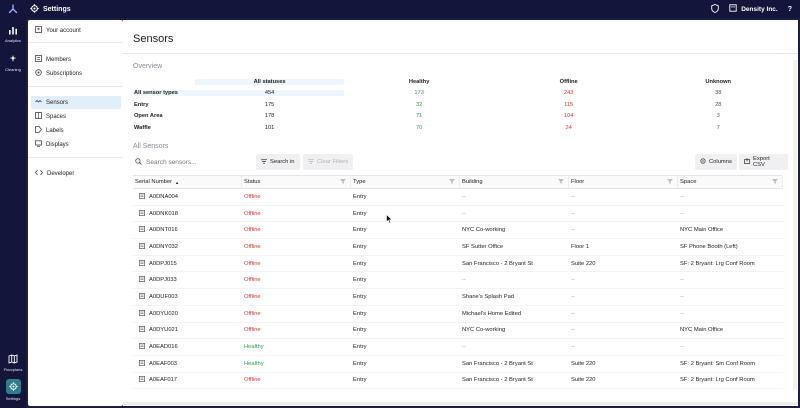 The image size is (800, 408). Describe the element at coordinates (76, 130) in the screenshot. I see `nav-item-labels: Labels` at that location.